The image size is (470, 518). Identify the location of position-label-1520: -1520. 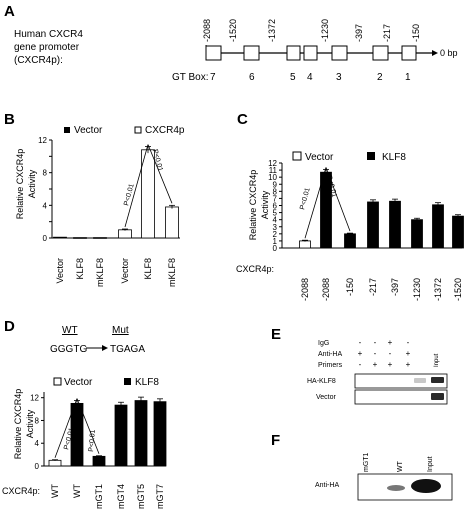
(233, 30).